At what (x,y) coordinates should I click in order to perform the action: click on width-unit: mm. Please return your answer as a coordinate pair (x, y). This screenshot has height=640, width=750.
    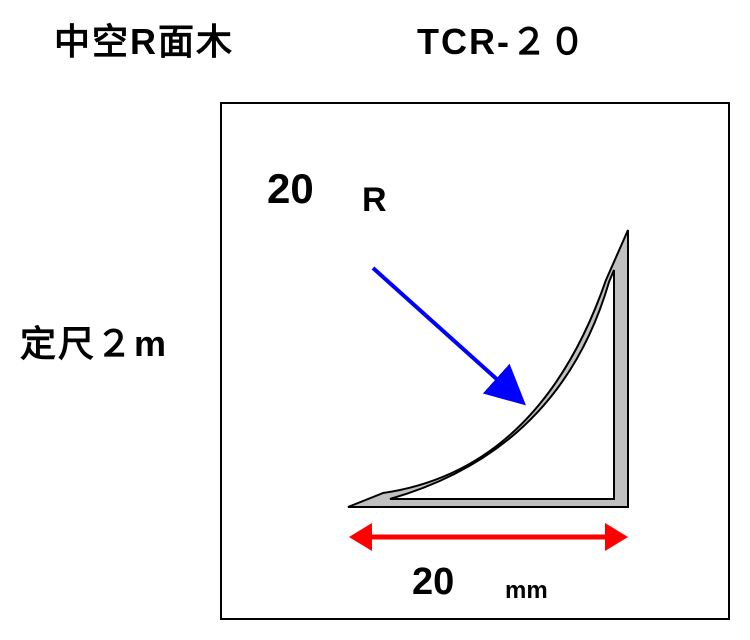
    Looking at the image, I should click on (526, 590).